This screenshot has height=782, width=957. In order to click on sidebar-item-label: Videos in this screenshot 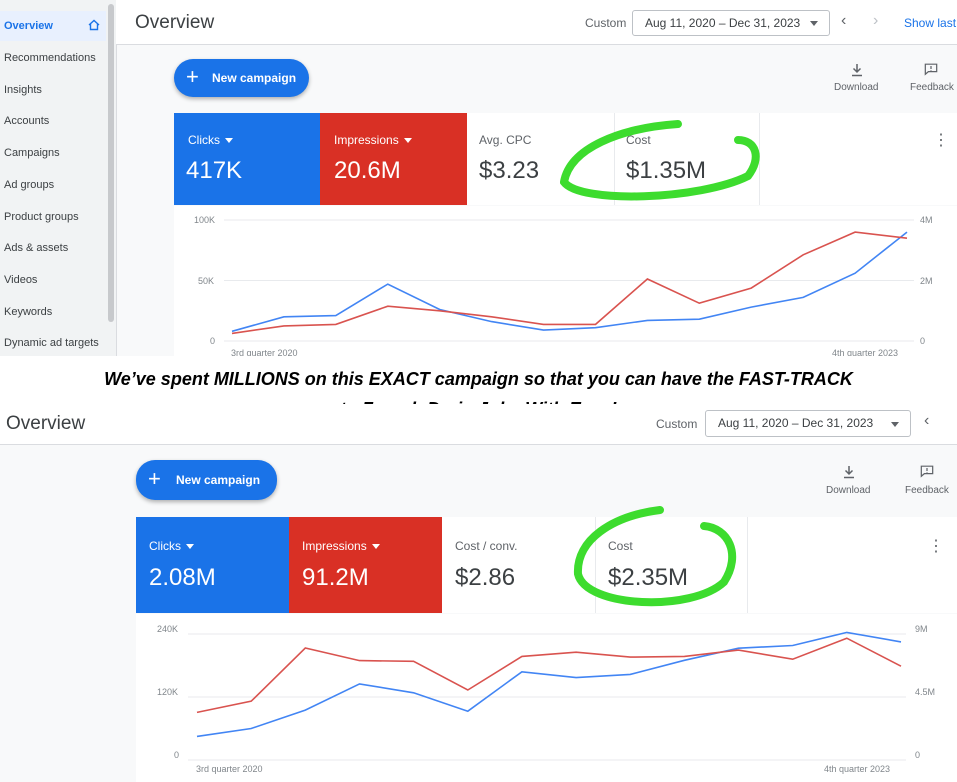, I will do `click(21, 280)`.